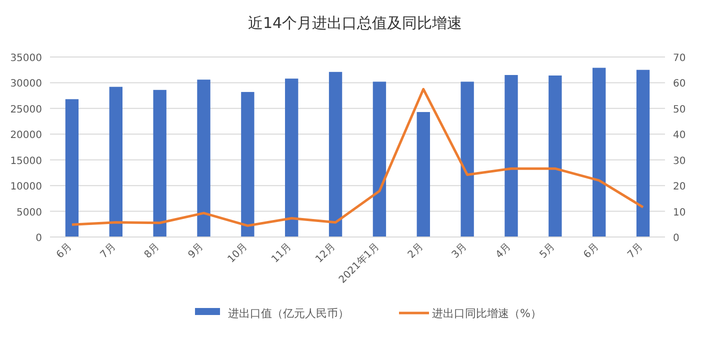  What do you see at coordinates (39, 238) in the screenshot?
I see `y-tick-label: 0` at bounding box center [39, 238].